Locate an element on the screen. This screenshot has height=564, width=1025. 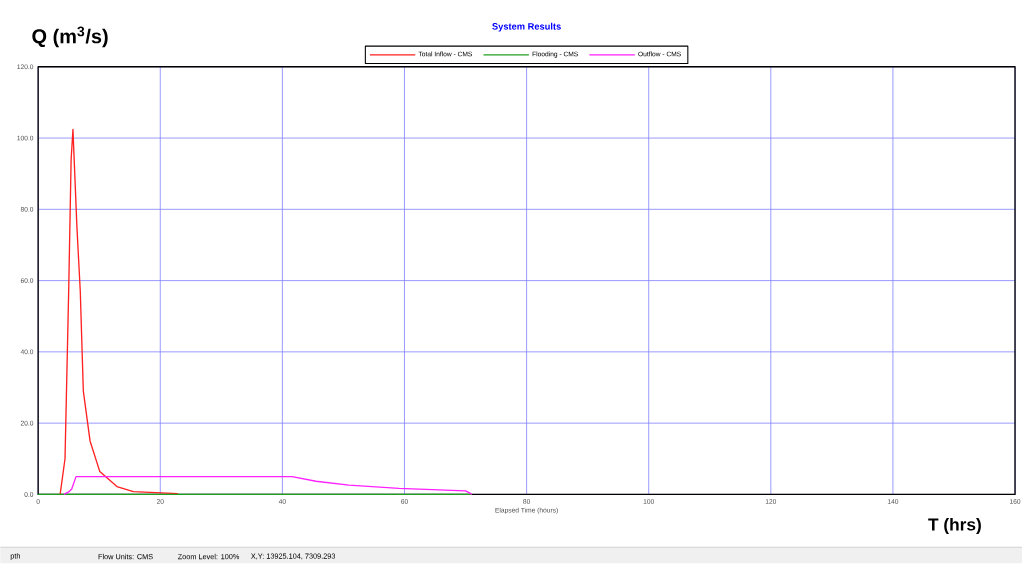
chart-title: System Results is located at coordinates (526, 27).